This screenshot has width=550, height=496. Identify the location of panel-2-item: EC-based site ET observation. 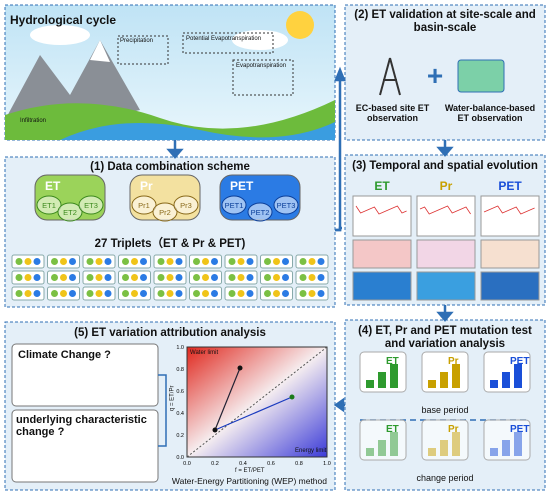
(392, 113).